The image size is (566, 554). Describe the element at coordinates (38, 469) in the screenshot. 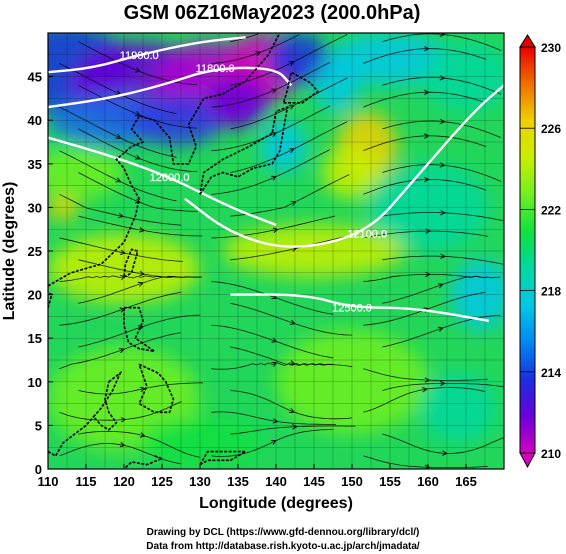

I see `y-tick-label: 0` at that location.